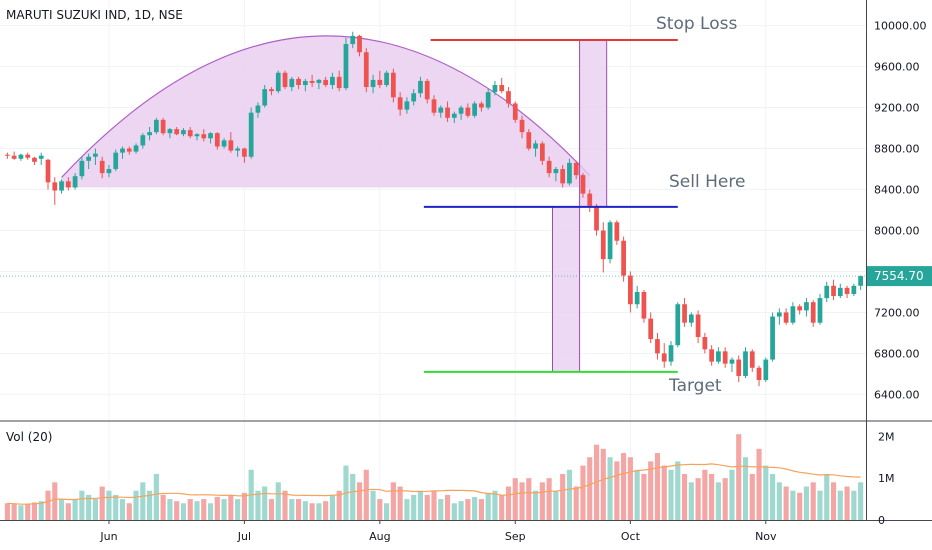  I want to click on volume-pane-label: Vol (20), so click(29, 437).